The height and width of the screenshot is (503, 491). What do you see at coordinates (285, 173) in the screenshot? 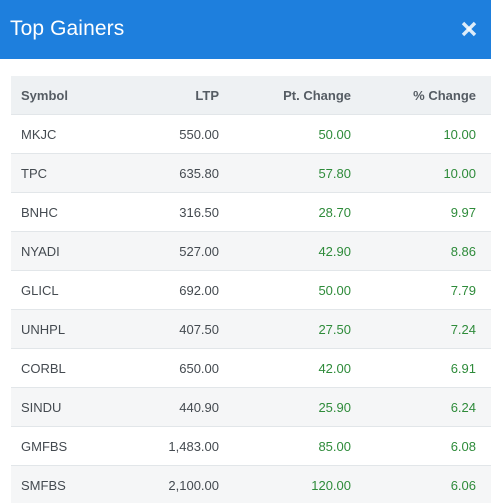
I see `cell-pt-change: 57.80` at bounding box center [285, 173].